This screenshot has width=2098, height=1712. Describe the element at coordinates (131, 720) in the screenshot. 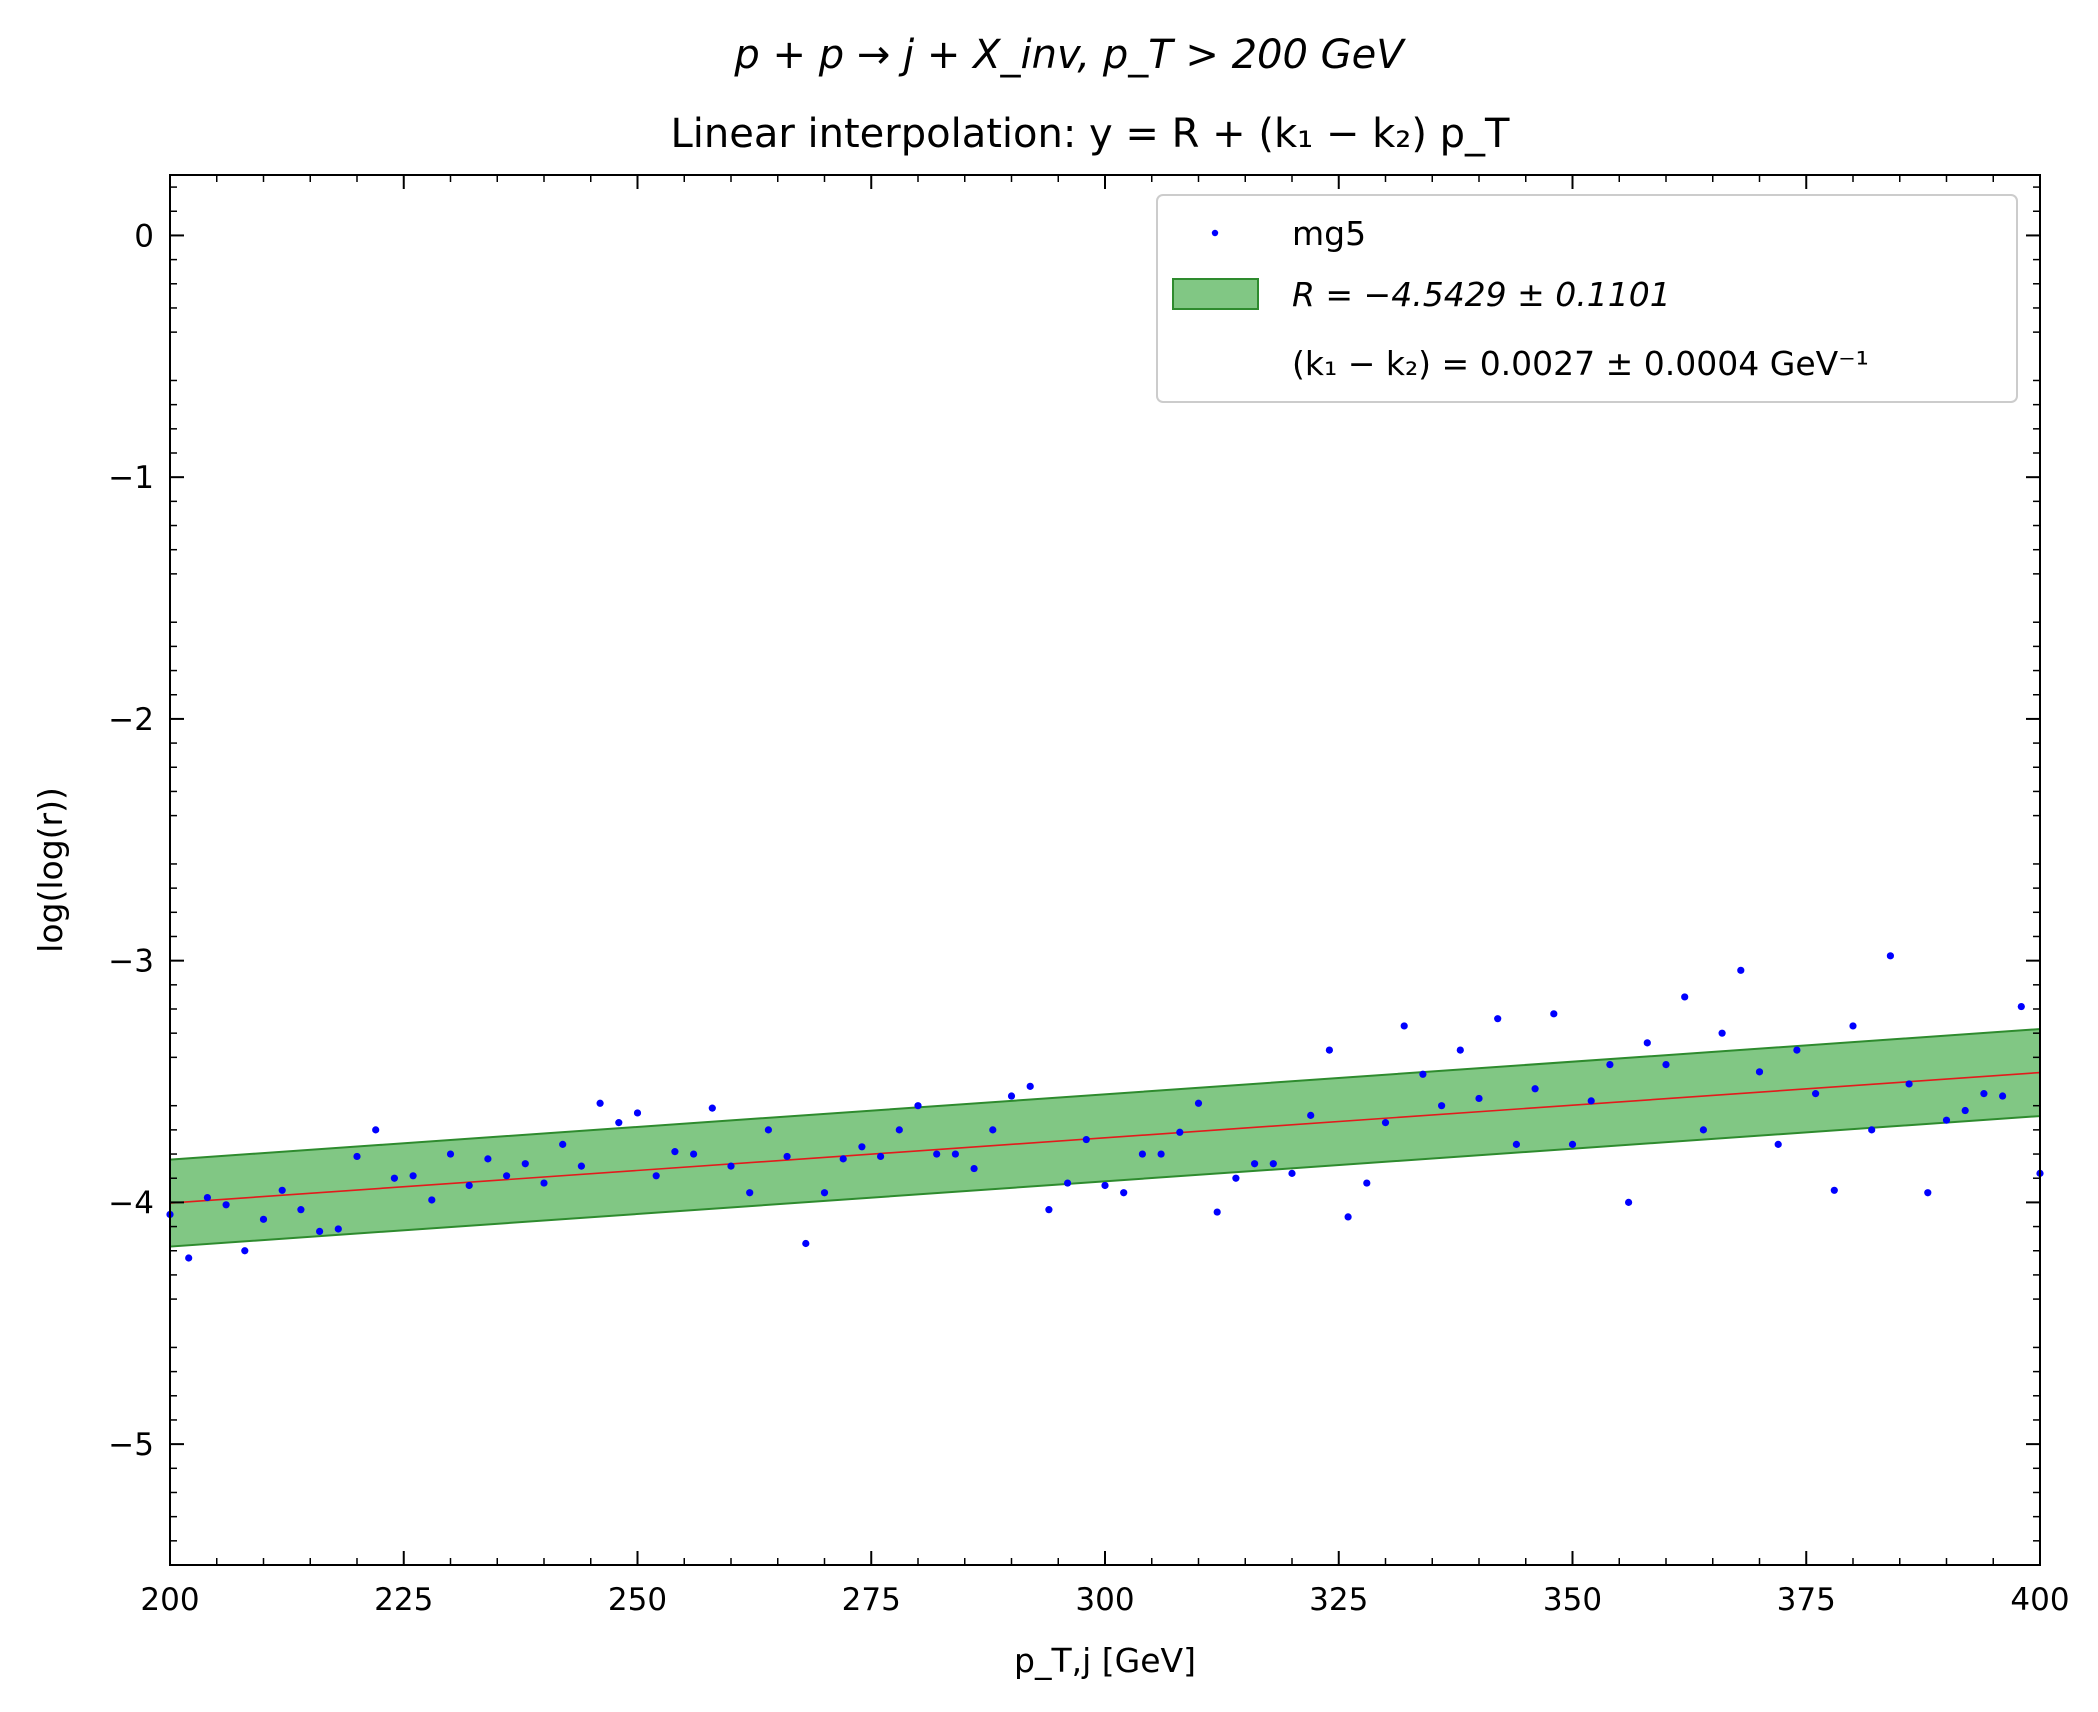

I see `y-tick-label: −2` at that location.